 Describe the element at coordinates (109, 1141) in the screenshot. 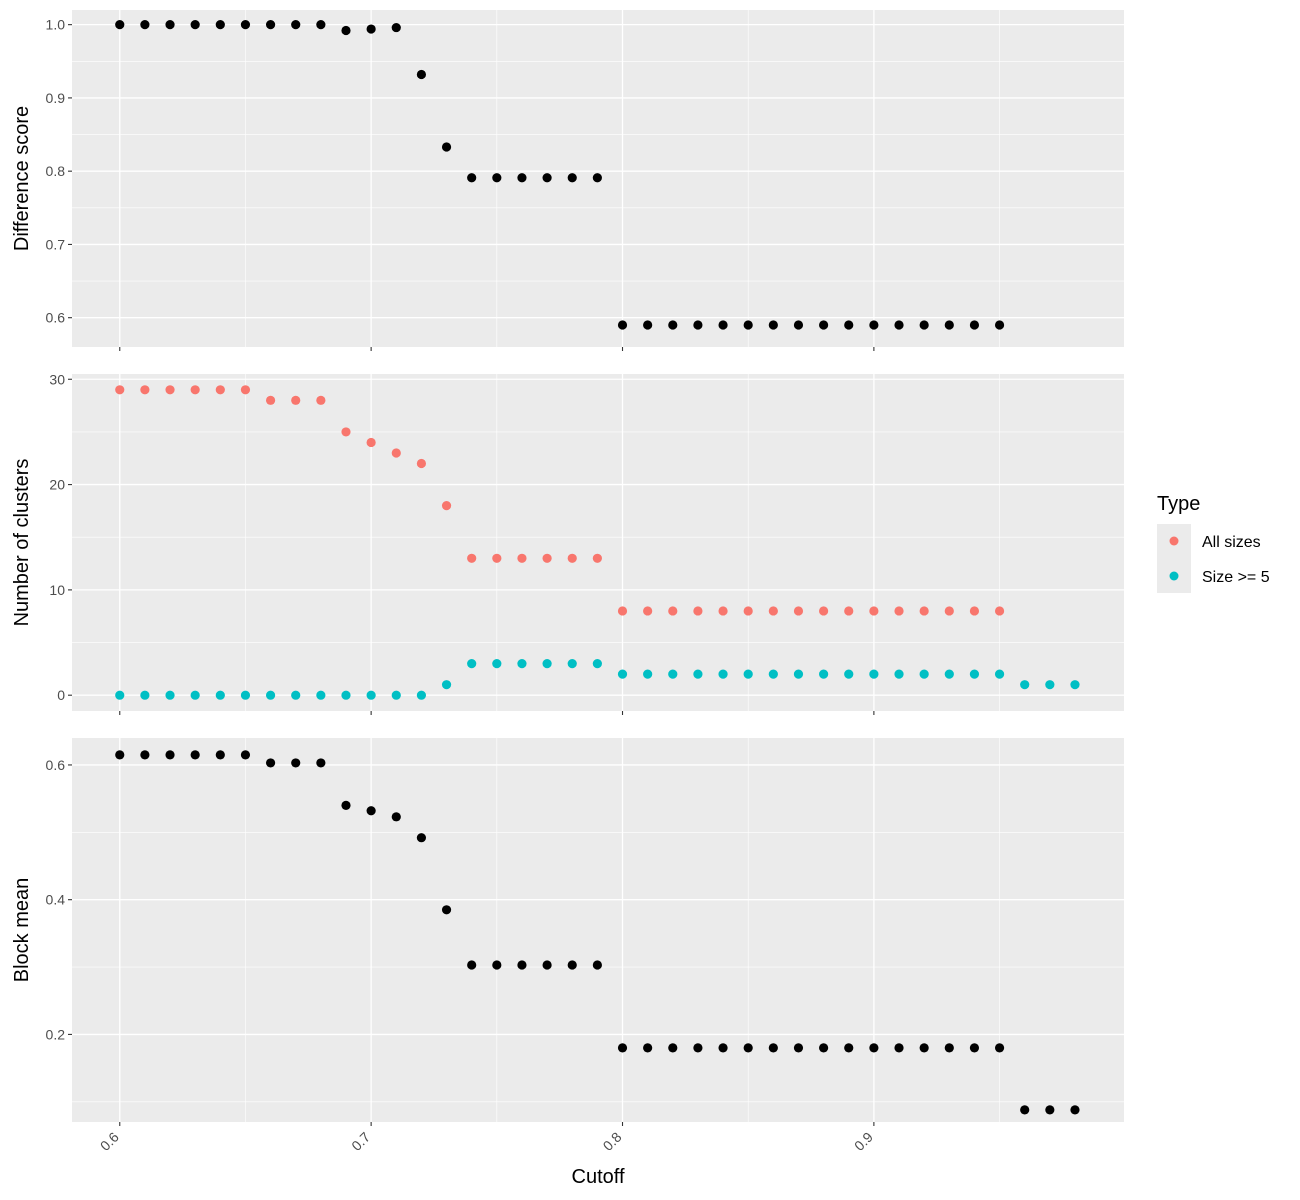

I see `x-tick-label: 0.6` at that location.